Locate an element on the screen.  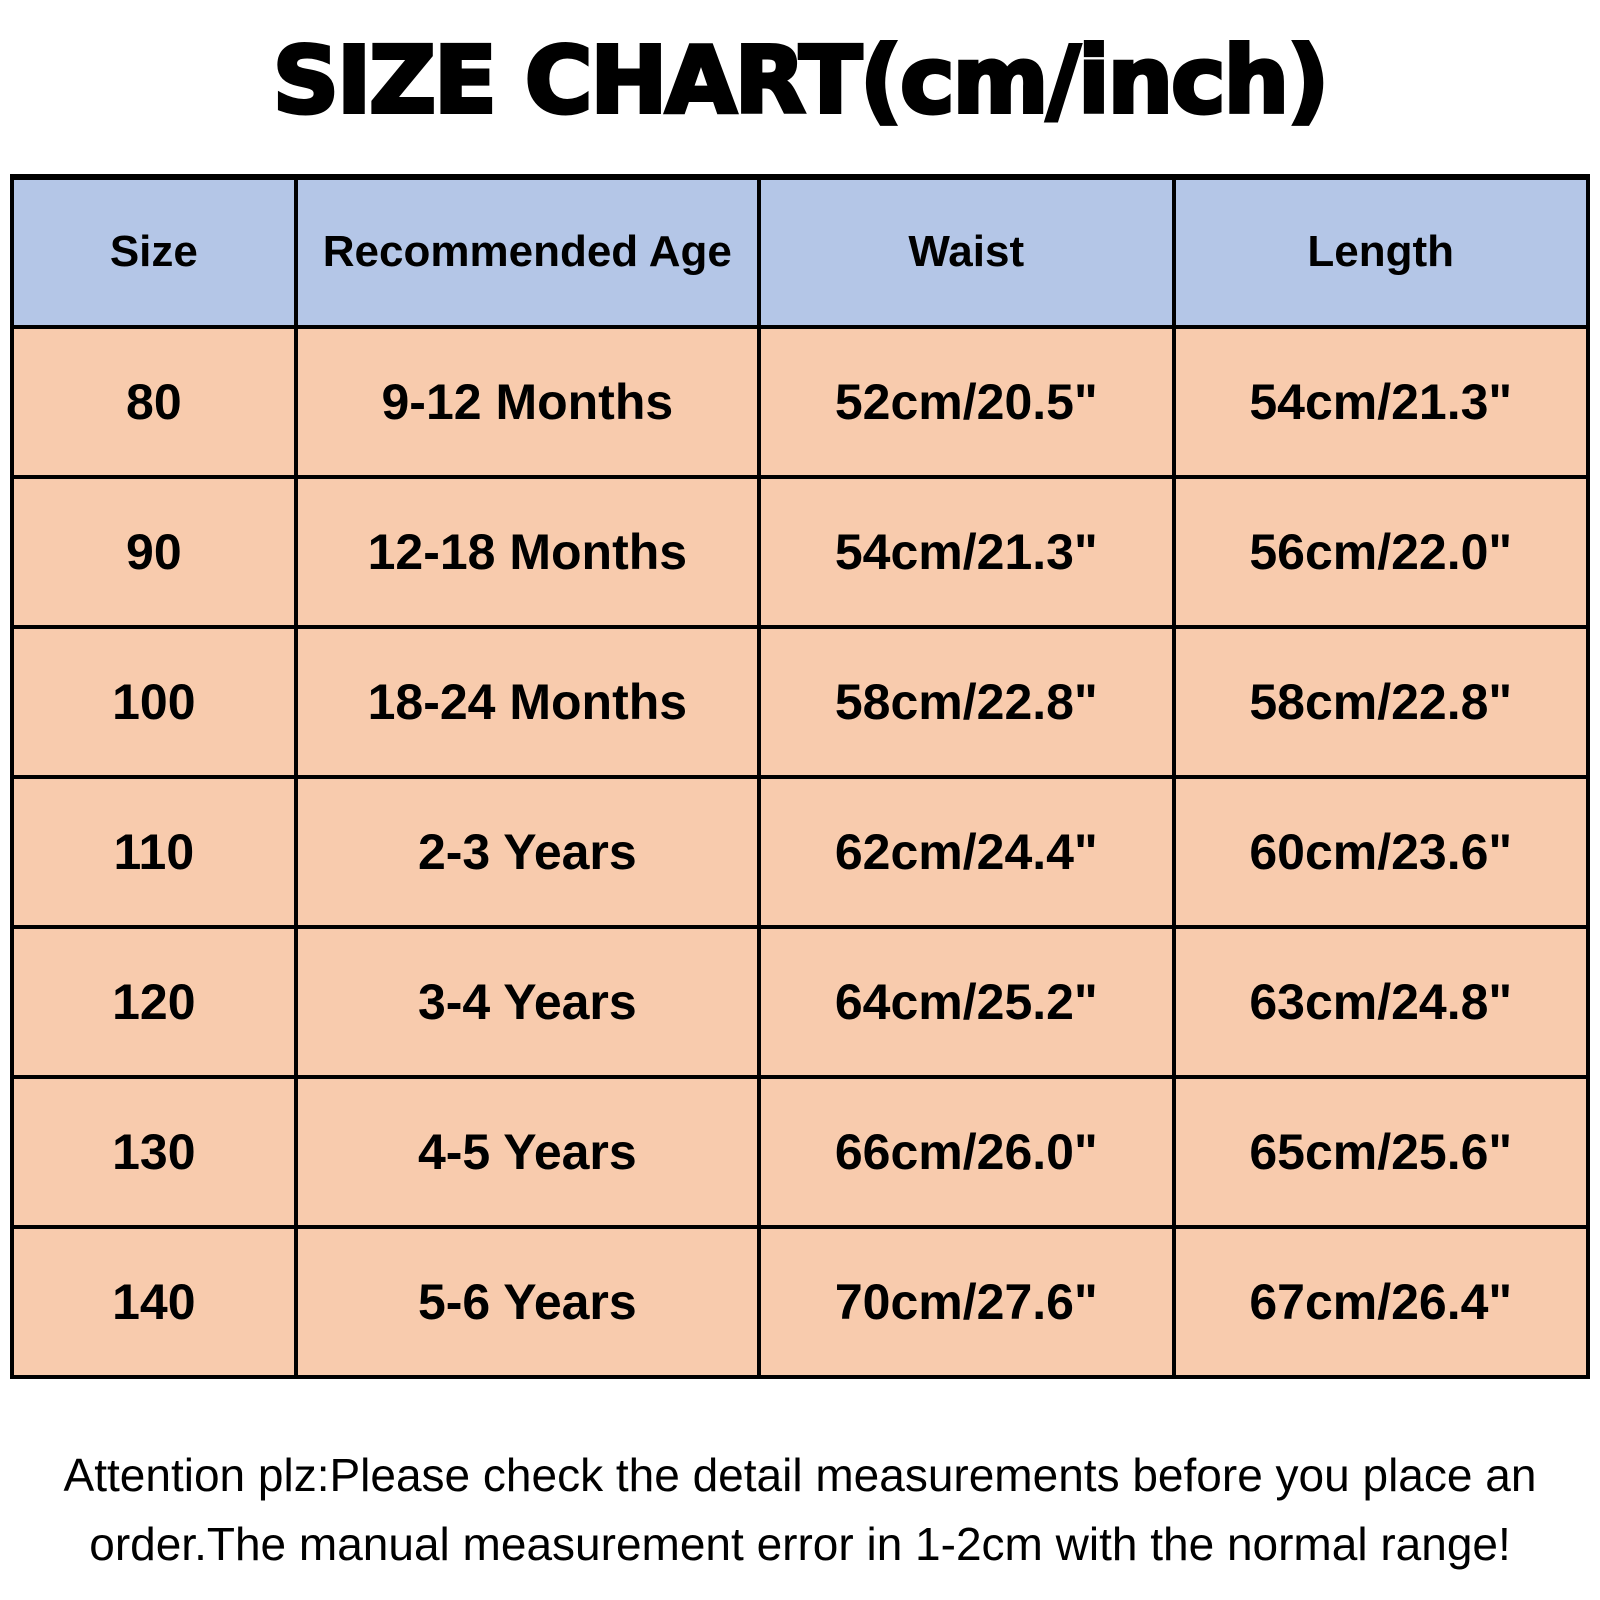
table-row-size-90: 90 12-18 Months 54cm/21.3" 56cm/22.0" is located at coordinates (800, 551).